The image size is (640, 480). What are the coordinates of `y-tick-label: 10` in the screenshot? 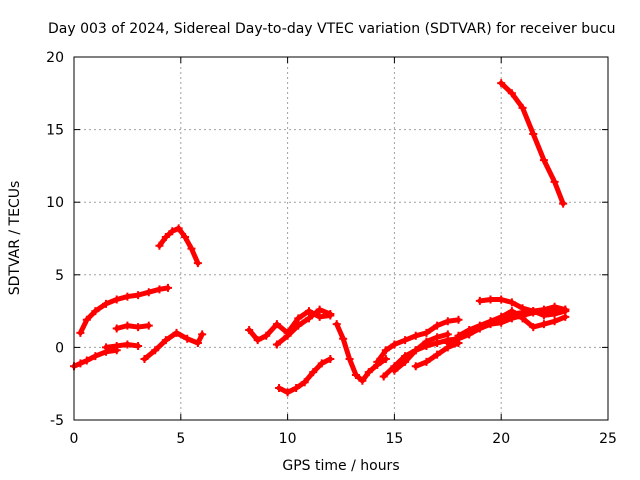 It's located at (55, 203).